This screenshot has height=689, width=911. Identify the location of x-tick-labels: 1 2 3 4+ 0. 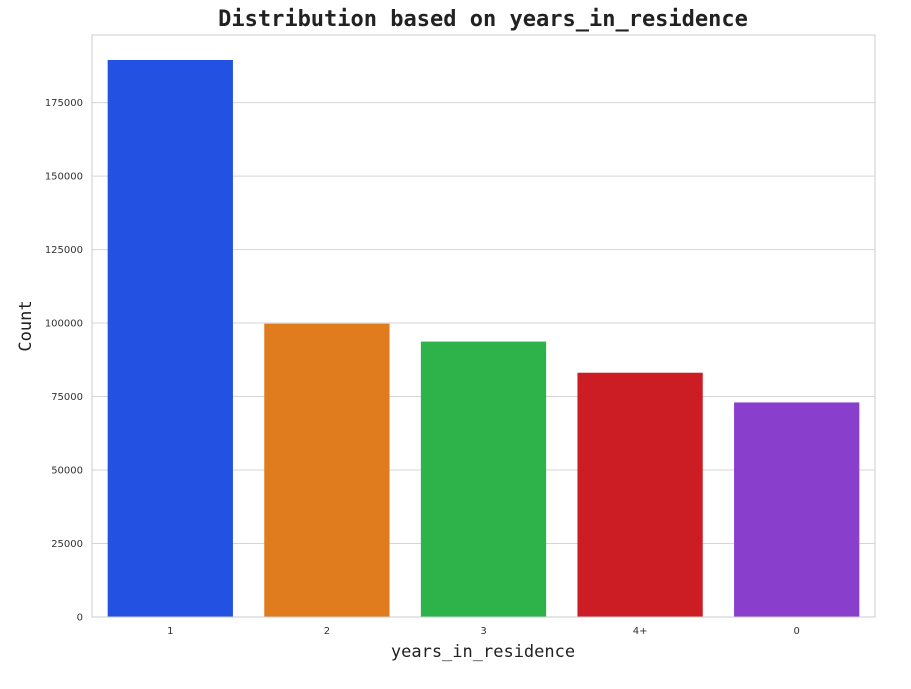
(483, 631).